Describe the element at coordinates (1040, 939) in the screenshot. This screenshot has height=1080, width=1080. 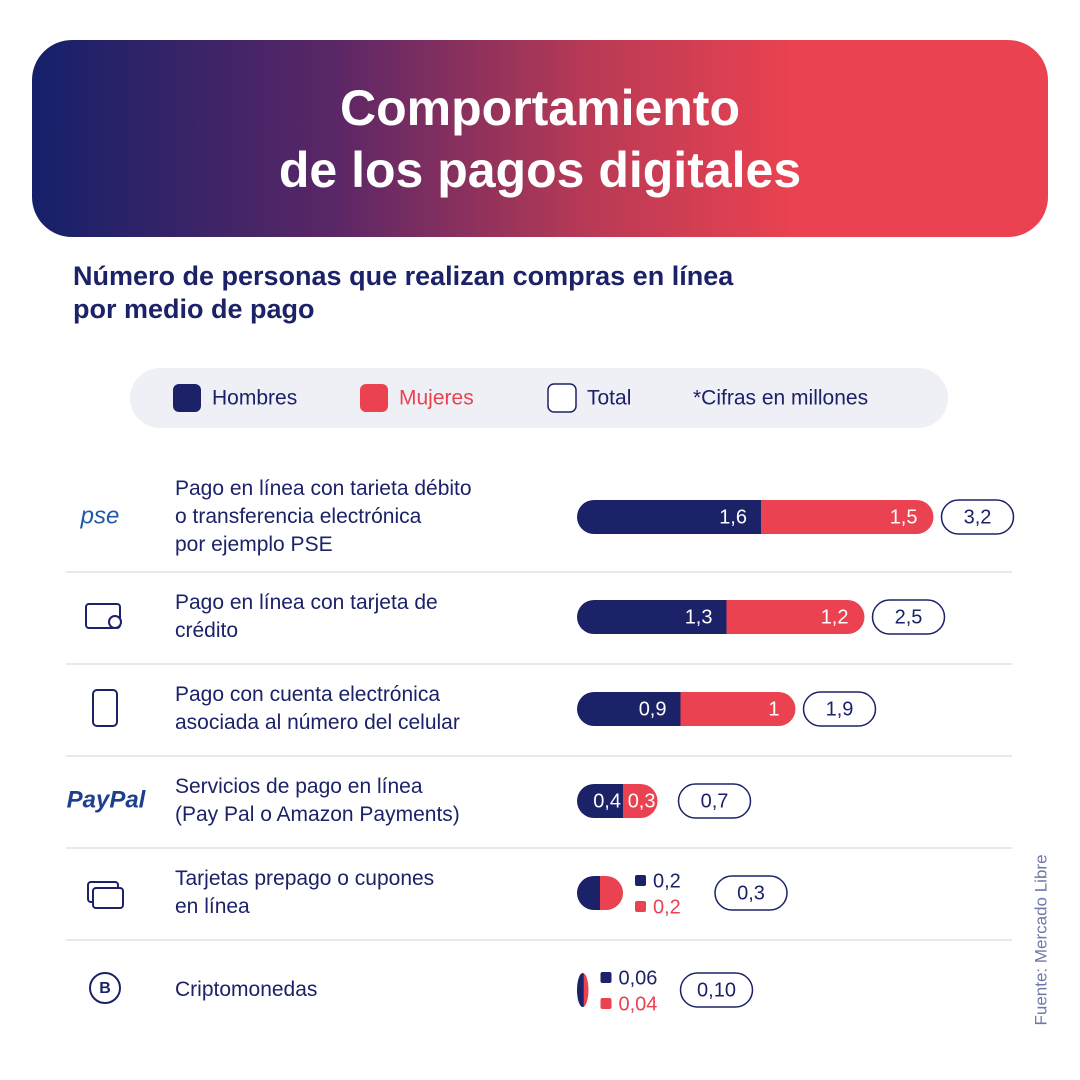
I see `source: Fuente: Mercado Libre` at that location.